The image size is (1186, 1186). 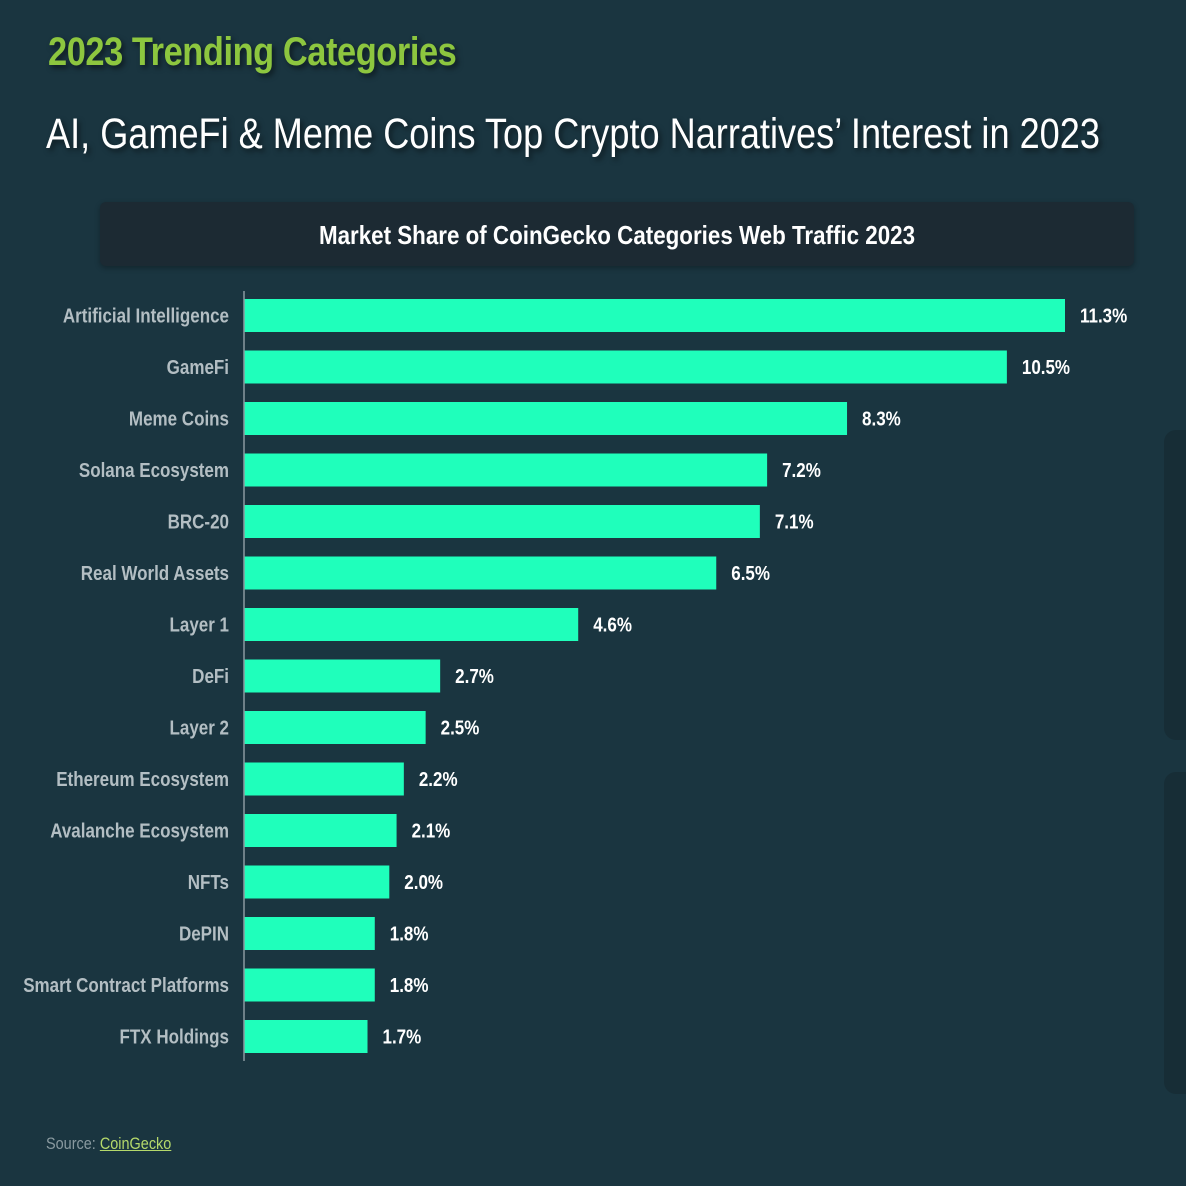 What do you see at coordinates (402, 1036) in the screenshot?
I see `value-label: 1.7%` at bounding box center [402, 1036].